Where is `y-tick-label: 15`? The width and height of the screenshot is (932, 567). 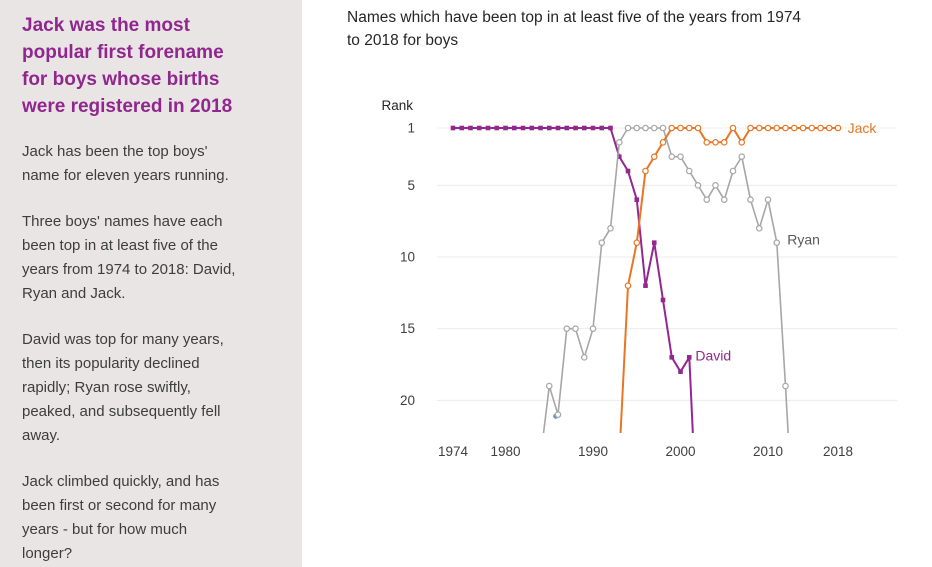
y-tick-label: 15 is located at coordinates (407, 328).